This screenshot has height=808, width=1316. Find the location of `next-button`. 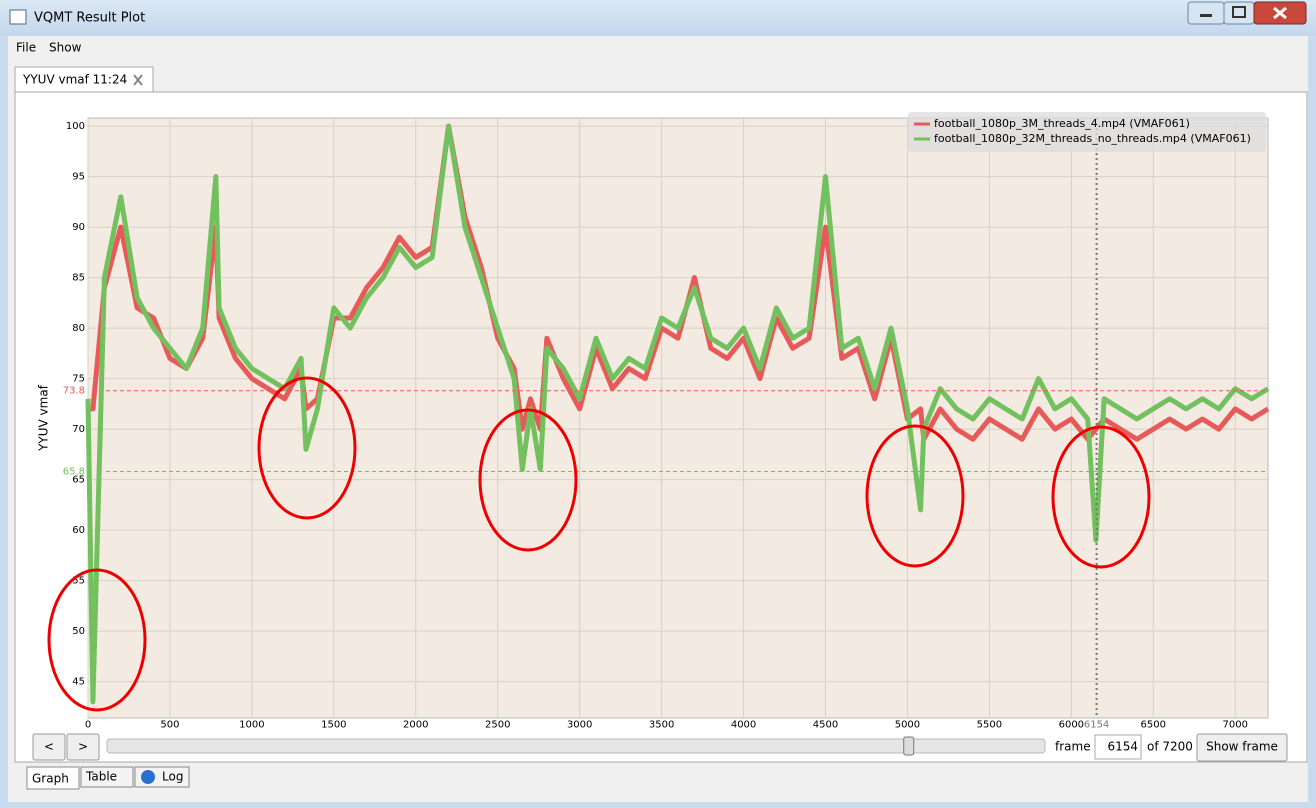

next-button is located at coordinates (83, 747).